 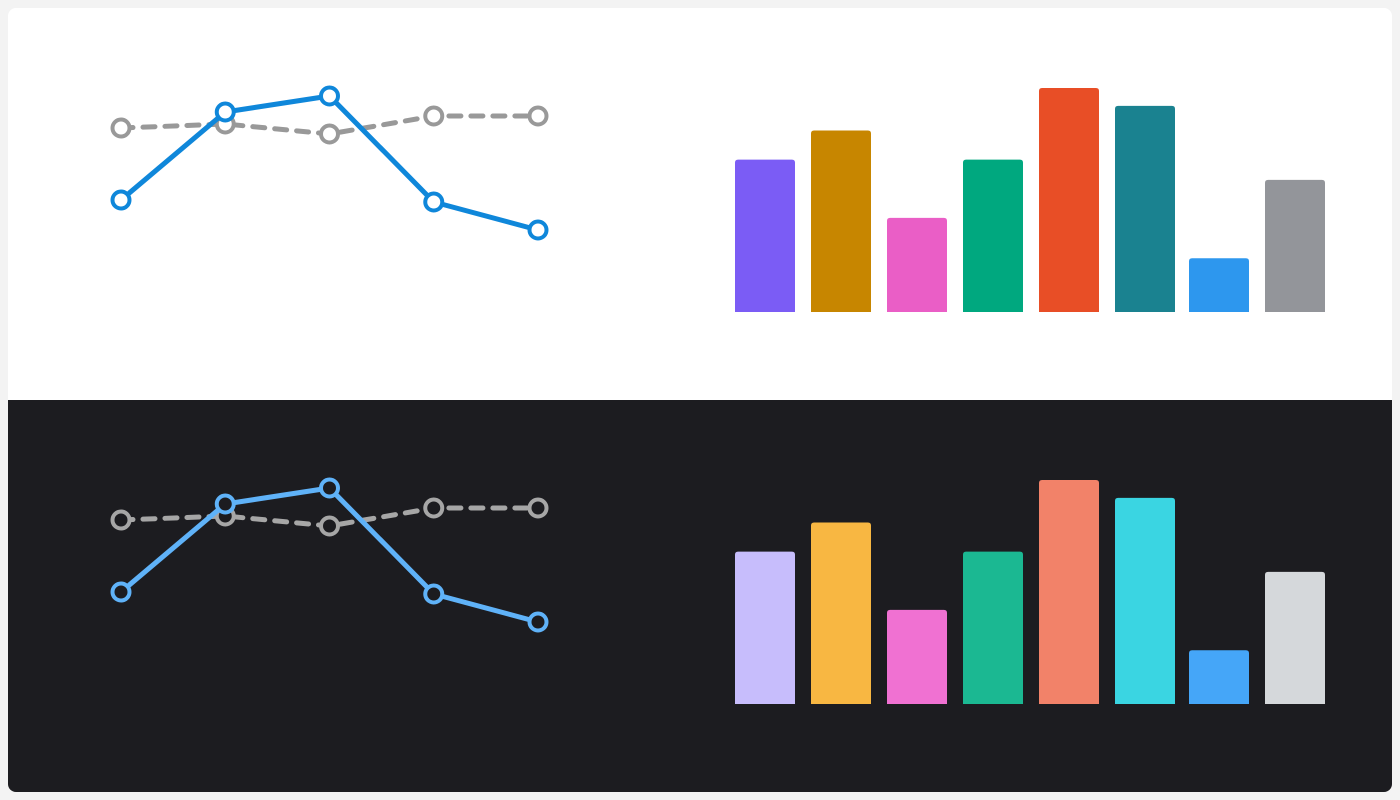 I want to click on light-line-chart, so click(x=329, y=163).